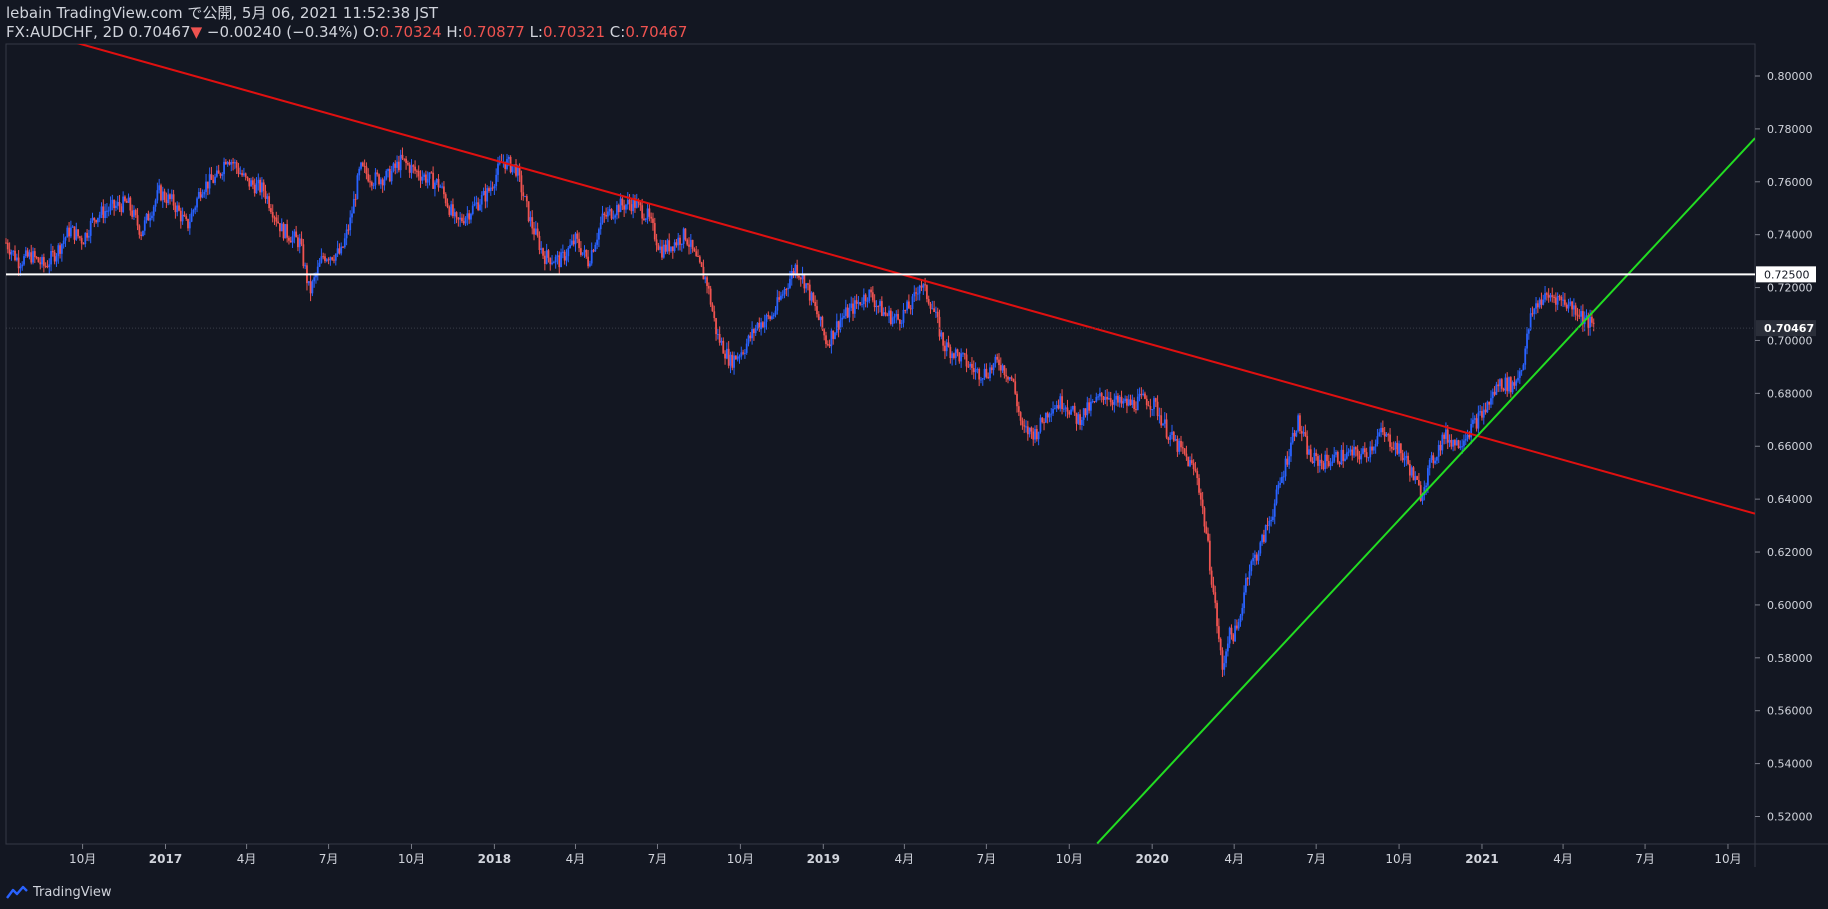 The image size is (1828, 909). I want to click on footer-brand: TradingView, so click(59, 892).